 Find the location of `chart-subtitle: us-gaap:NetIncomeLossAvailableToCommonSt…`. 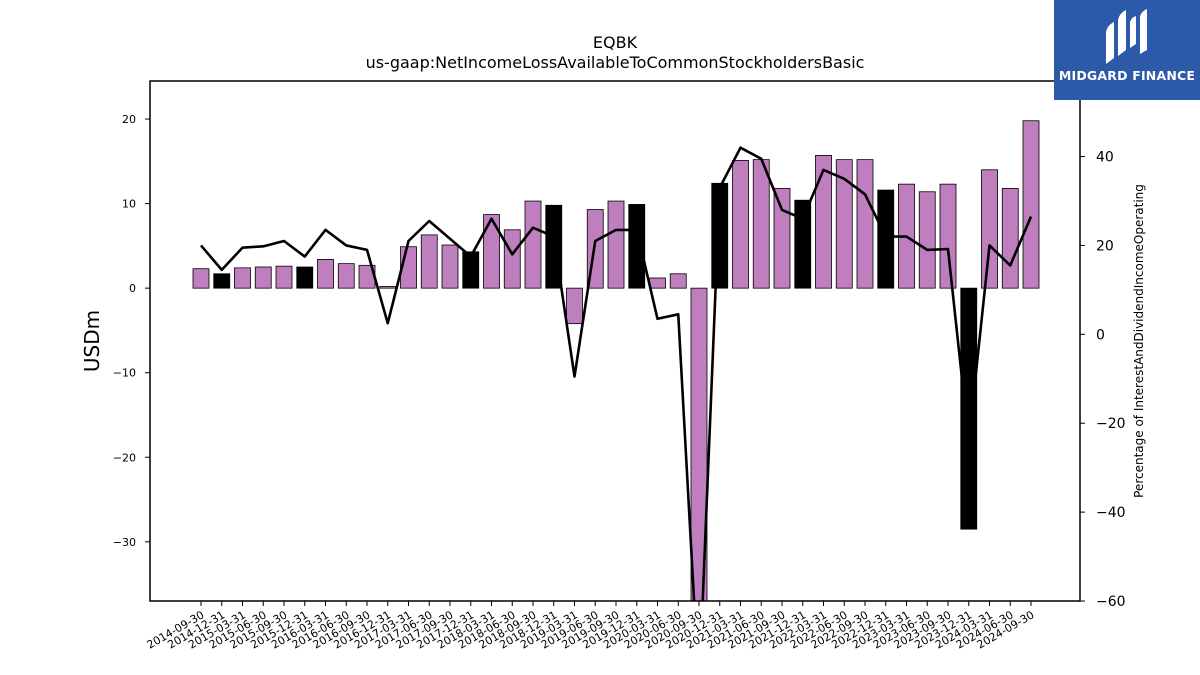

chart-subtitle: us-gaap:NetIncomeLossAvailableToCommonSt… is located at coordinates (615, 62).